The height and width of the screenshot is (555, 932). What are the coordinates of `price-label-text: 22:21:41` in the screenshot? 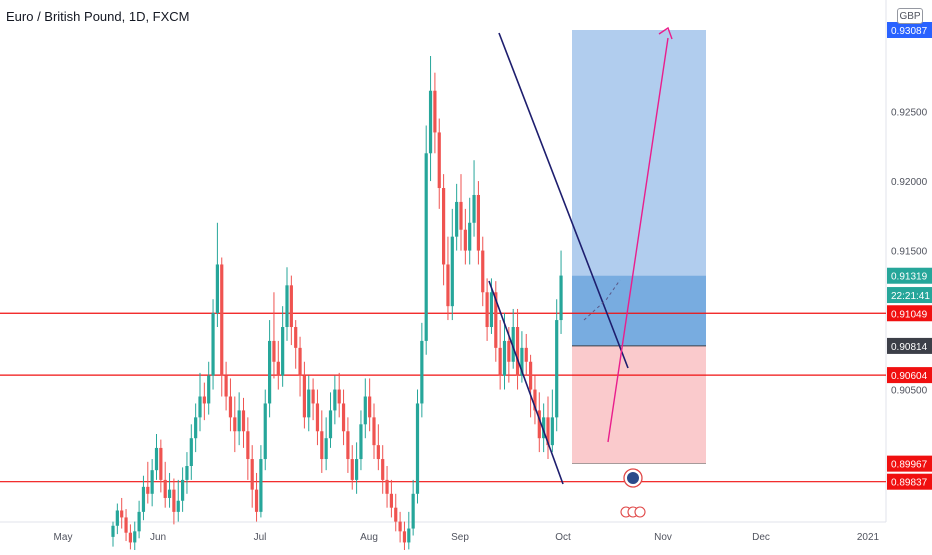 It's located at (910, 296).